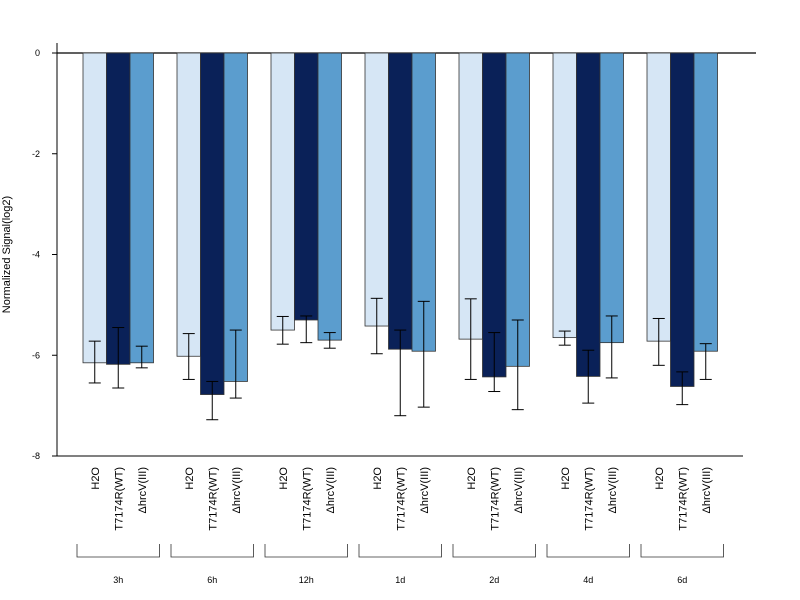  What do you see at coordinates (7, 254) in the screenshot?
I see `y-axis-title: Normalized Signal(log2)` at bounding box center [7, 254].